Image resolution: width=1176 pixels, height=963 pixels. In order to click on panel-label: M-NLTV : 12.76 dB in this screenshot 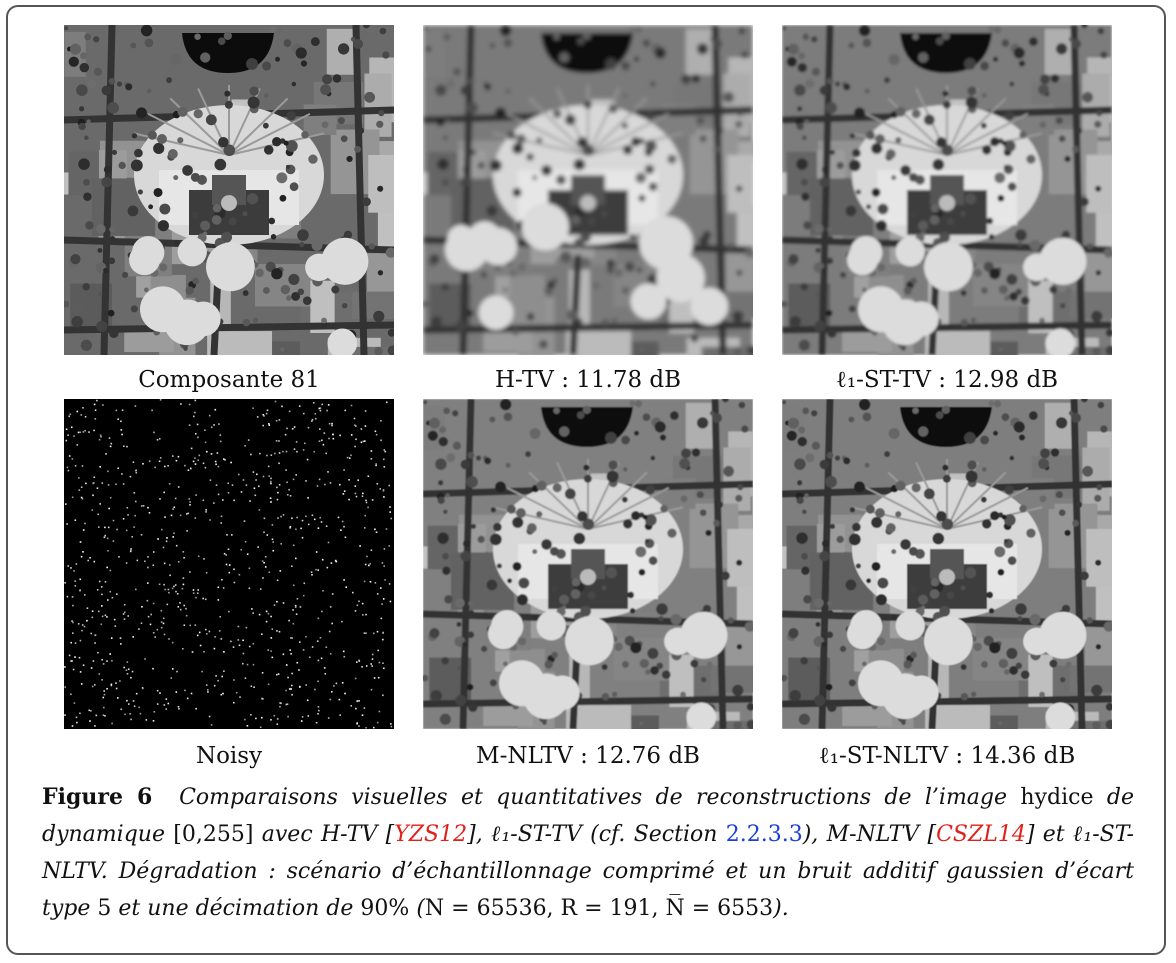, I will do `click(588, 756)`.